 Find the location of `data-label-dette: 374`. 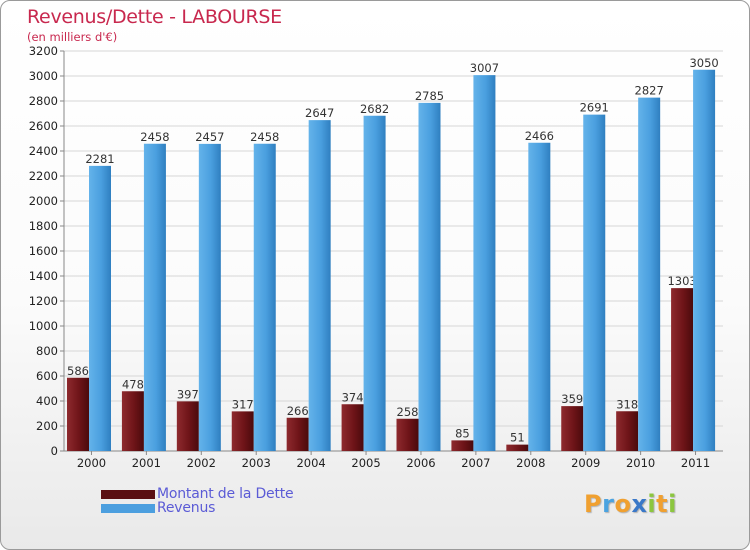

data-label-dette: 374 is located at coordinates (353, 397).